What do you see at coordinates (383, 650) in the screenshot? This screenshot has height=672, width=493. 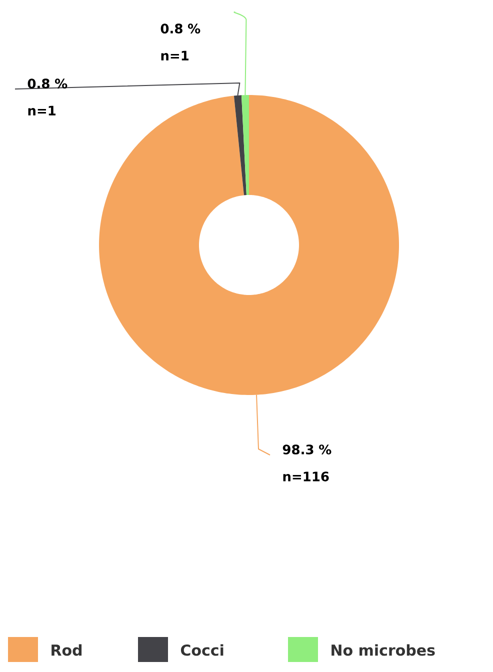 I see `legend-label: No microbes` at bounding box center [383, 650].